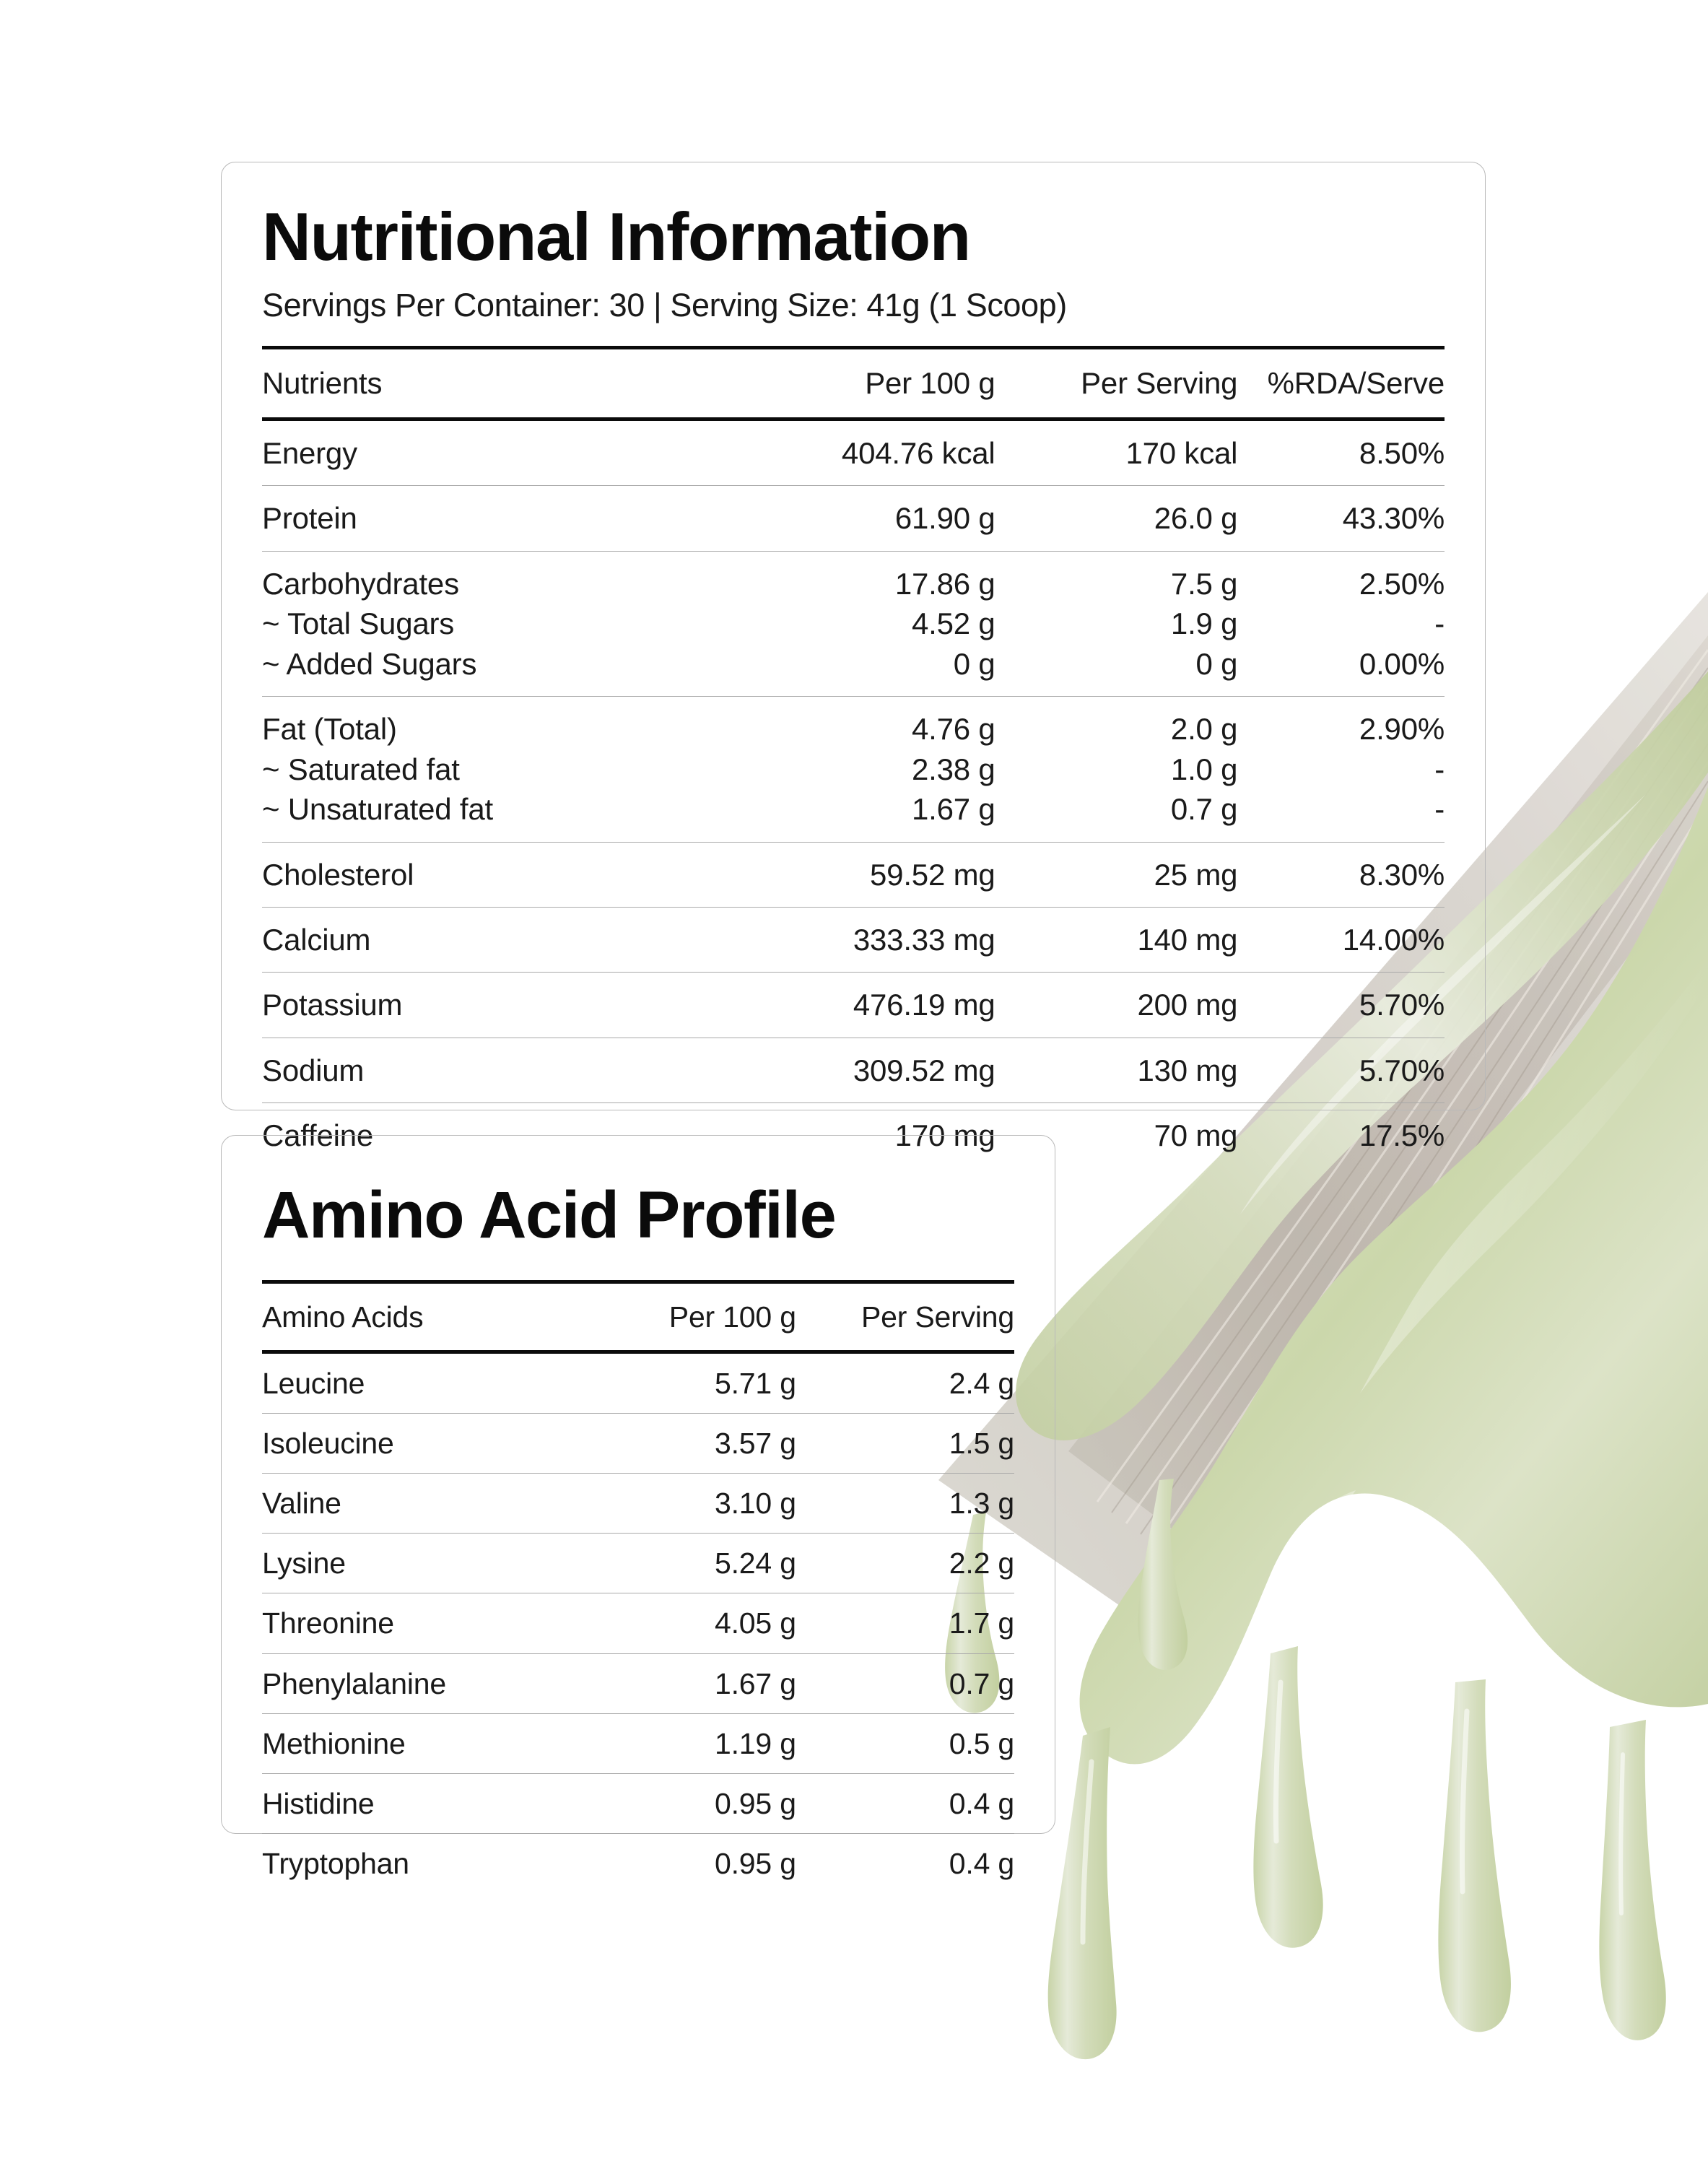 Image resolution: width=1708 pixels, height=2166 pixels. What do you see at coordinates (309, 453) in the screenshot?
I see `row-label: Energy` at bounding box center [309, 453].